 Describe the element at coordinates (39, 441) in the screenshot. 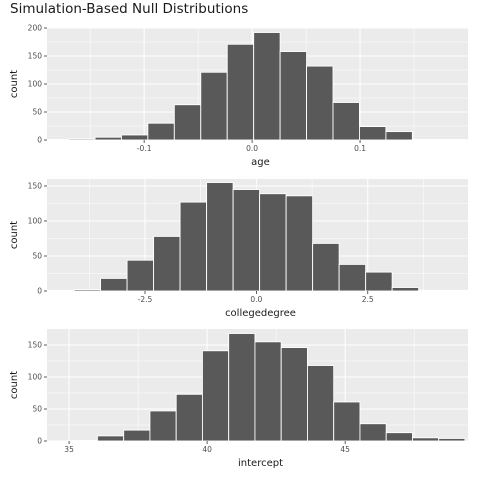

I see `chart-2-y-tick-label: 0` at that location.